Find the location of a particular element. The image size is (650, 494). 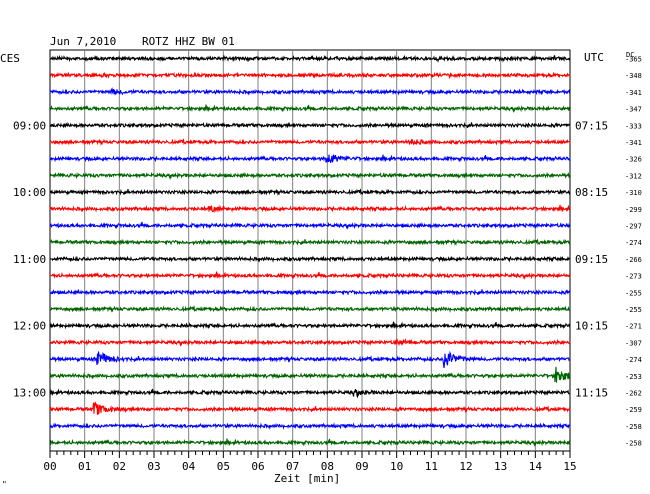

dc-offset-label: -259 is located at coordinates (633, 410).